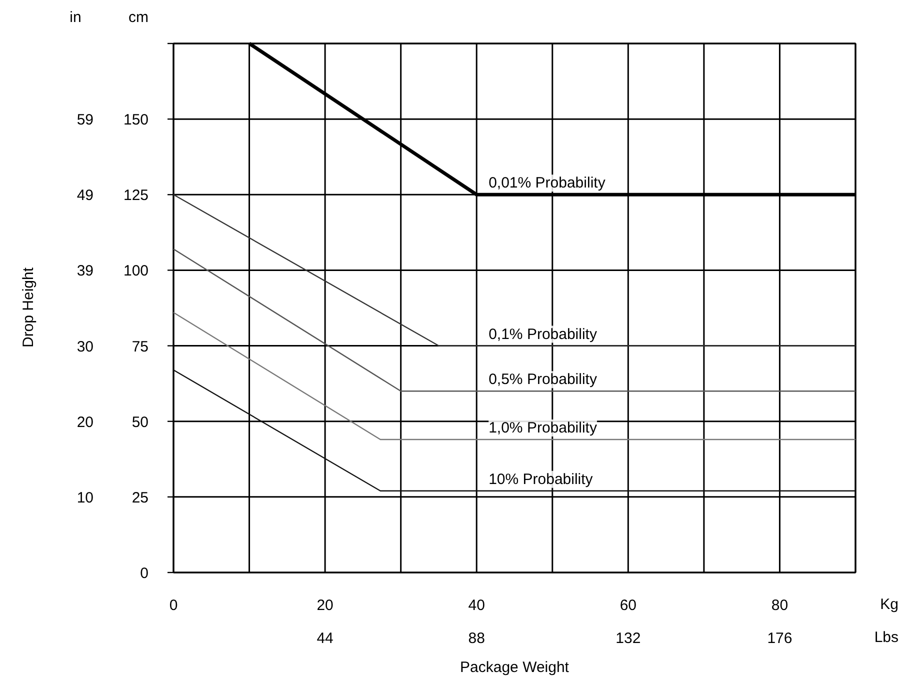 This screenshot has width=913, height=691. Describe the element at coordinates (325, 605) in the screenshot. I see `x-tick-label: 20` at that location.